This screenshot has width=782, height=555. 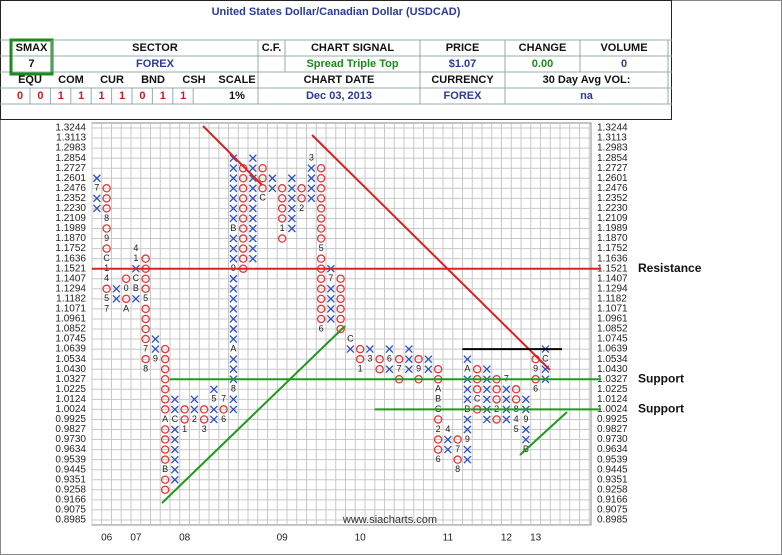 I want to click on y-tick-label: 1.1752, so click(x=70, y=248).